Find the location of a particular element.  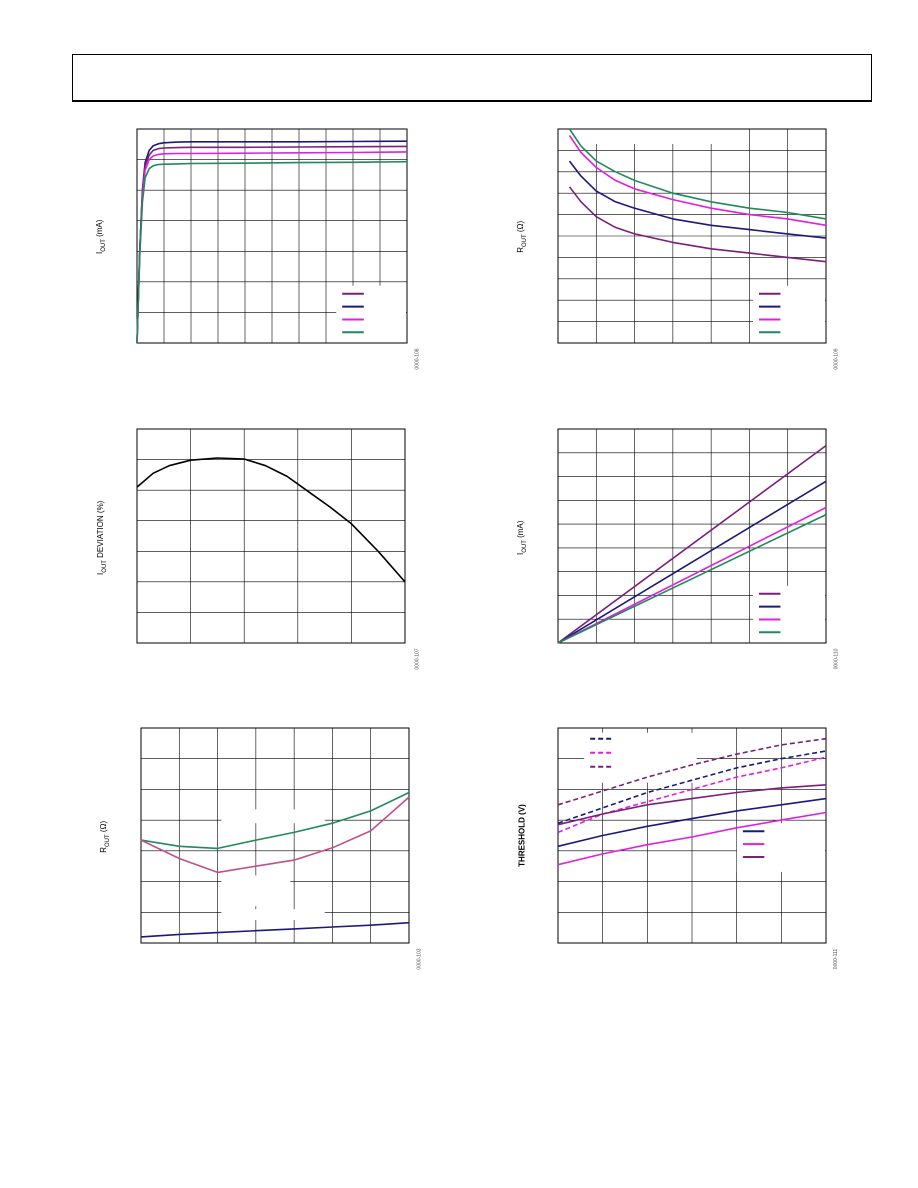

chart2-ylabel: ROUT (Ω) is located at coordinates (522, 236).